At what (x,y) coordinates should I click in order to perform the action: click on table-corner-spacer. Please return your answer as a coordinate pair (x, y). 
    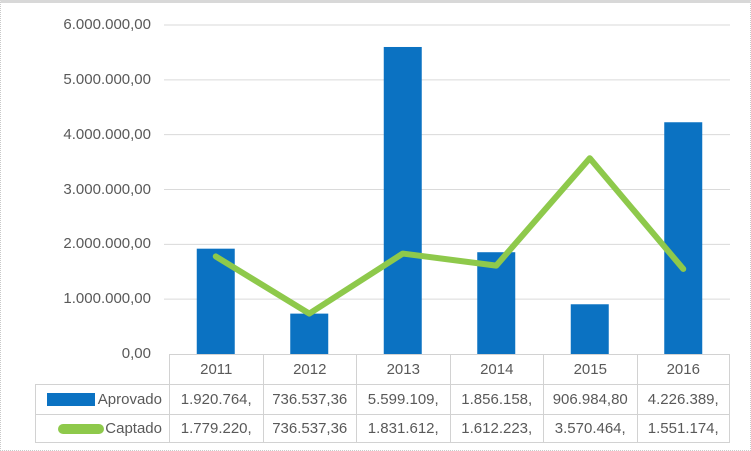
    Looking at the image, I should click on (102, 369).